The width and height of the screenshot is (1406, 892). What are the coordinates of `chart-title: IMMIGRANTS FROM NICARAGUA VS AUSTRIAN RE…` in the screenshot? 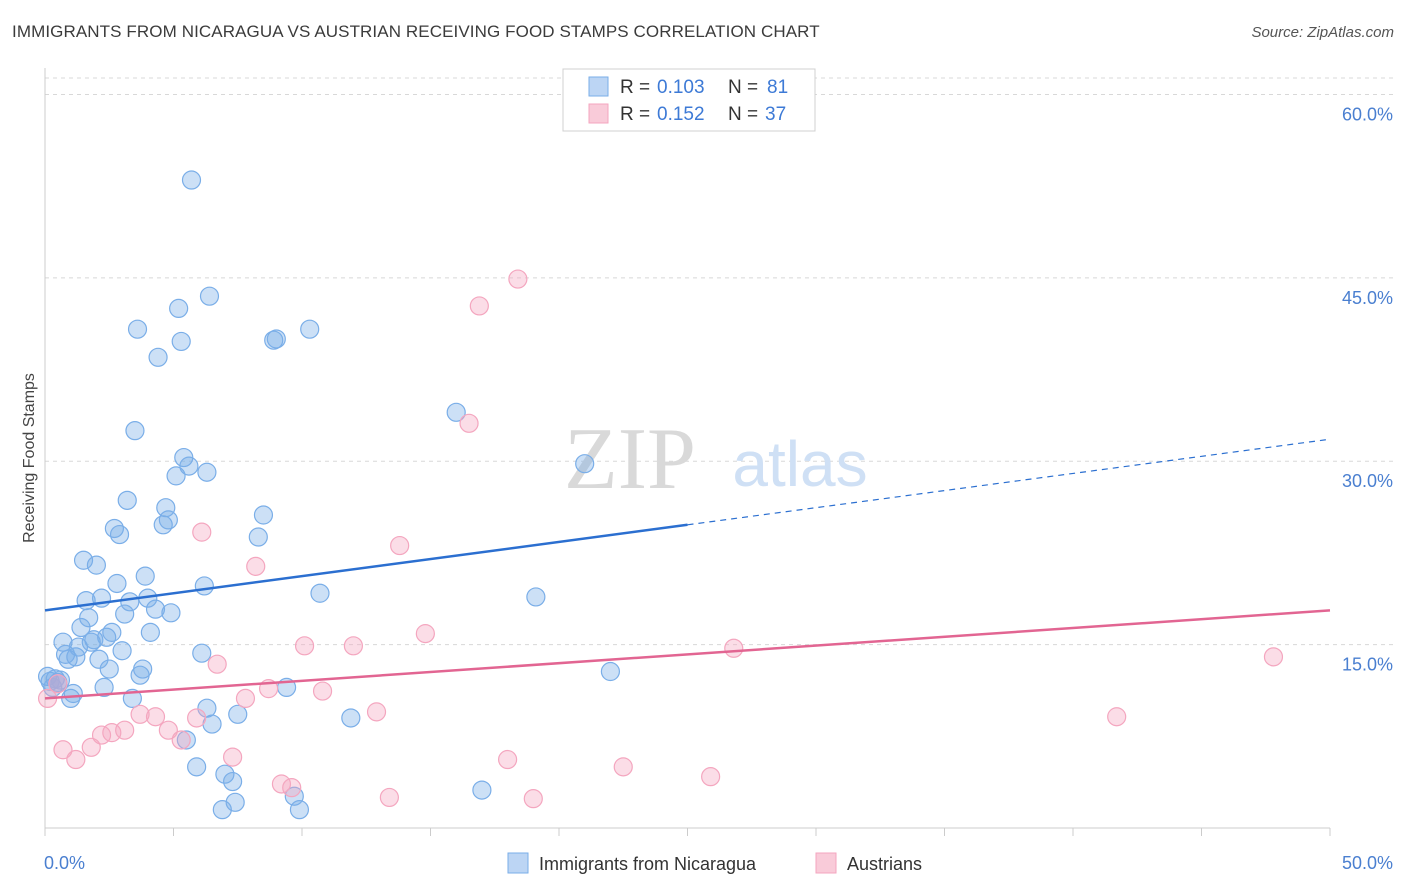 It's located at (416, 31).